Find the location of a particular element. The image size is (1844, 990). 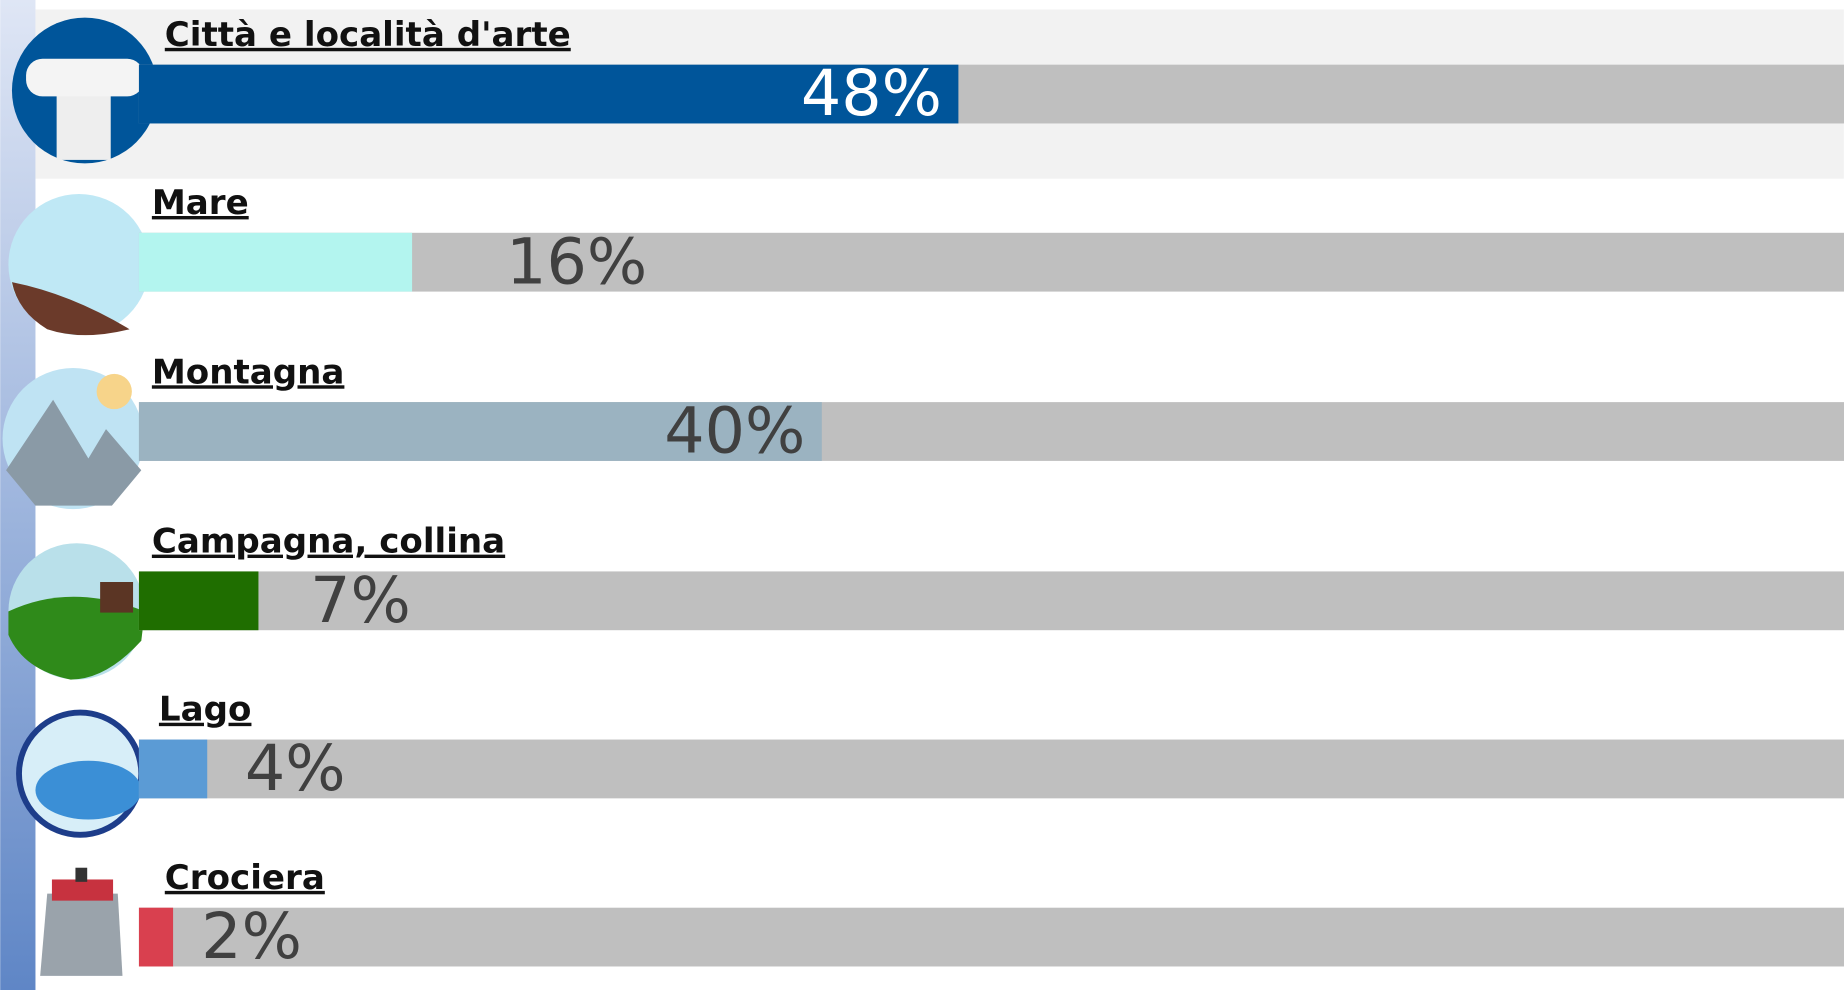

value-label: 4% is located at coordinates (295, 768).